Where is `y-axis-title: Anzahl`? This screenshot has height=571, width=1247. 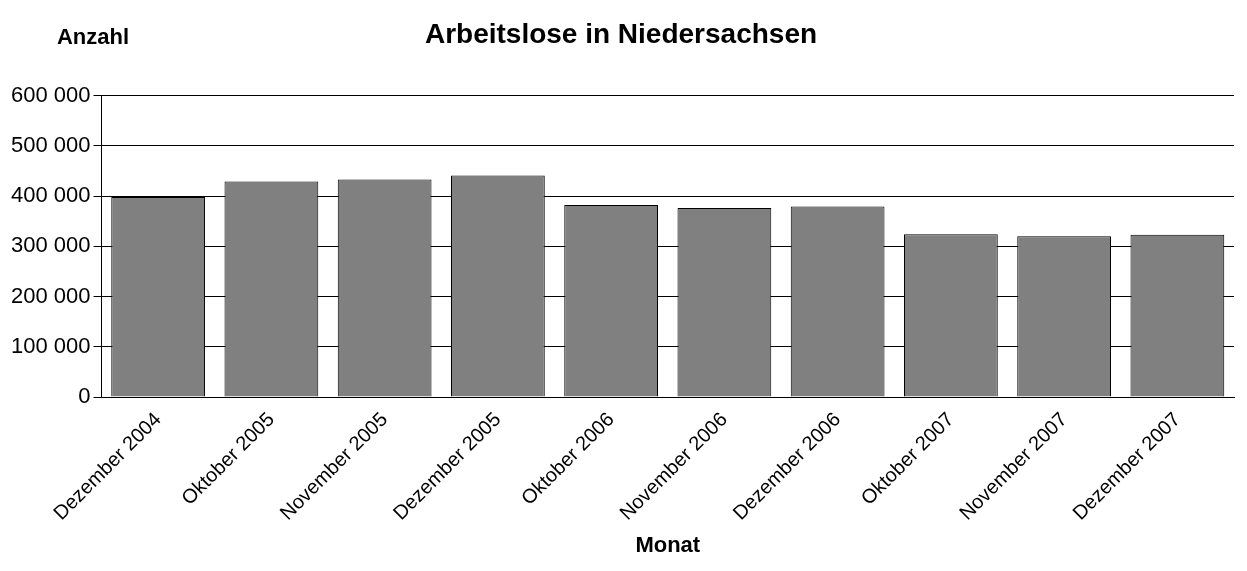 y-axis-title: Anzahl is located at coordinates (93, 37).